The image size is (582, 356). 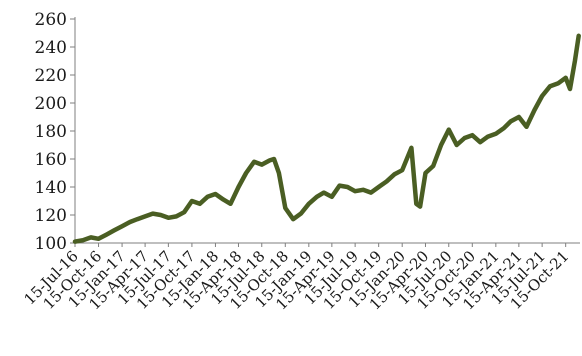 What do you see at coordinates (51, 20) in the screenshot?
I see `y-tick-label: 260` at bounding box center [51, 20].